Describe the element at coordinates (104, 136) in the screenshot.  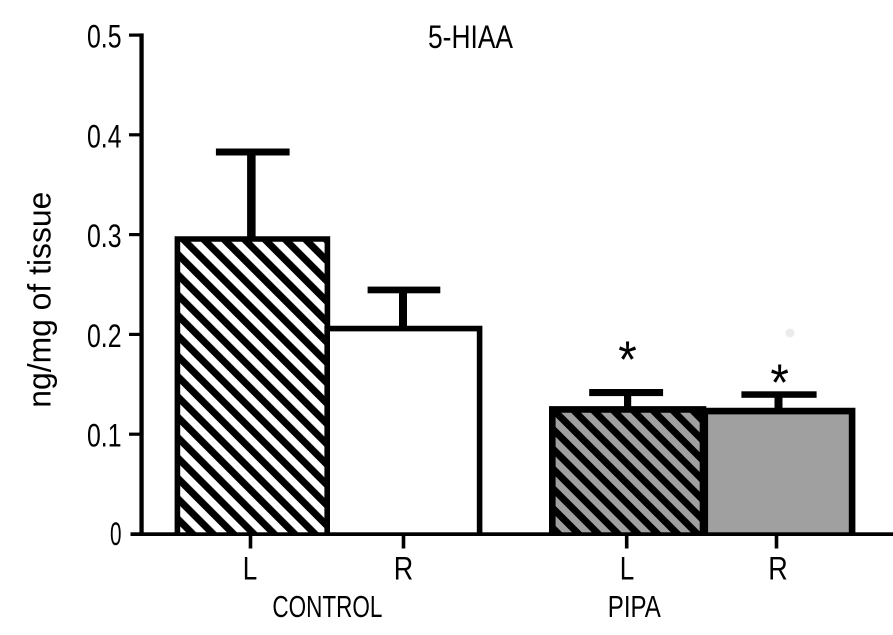
I see `svg-text: 0.4` at that location.